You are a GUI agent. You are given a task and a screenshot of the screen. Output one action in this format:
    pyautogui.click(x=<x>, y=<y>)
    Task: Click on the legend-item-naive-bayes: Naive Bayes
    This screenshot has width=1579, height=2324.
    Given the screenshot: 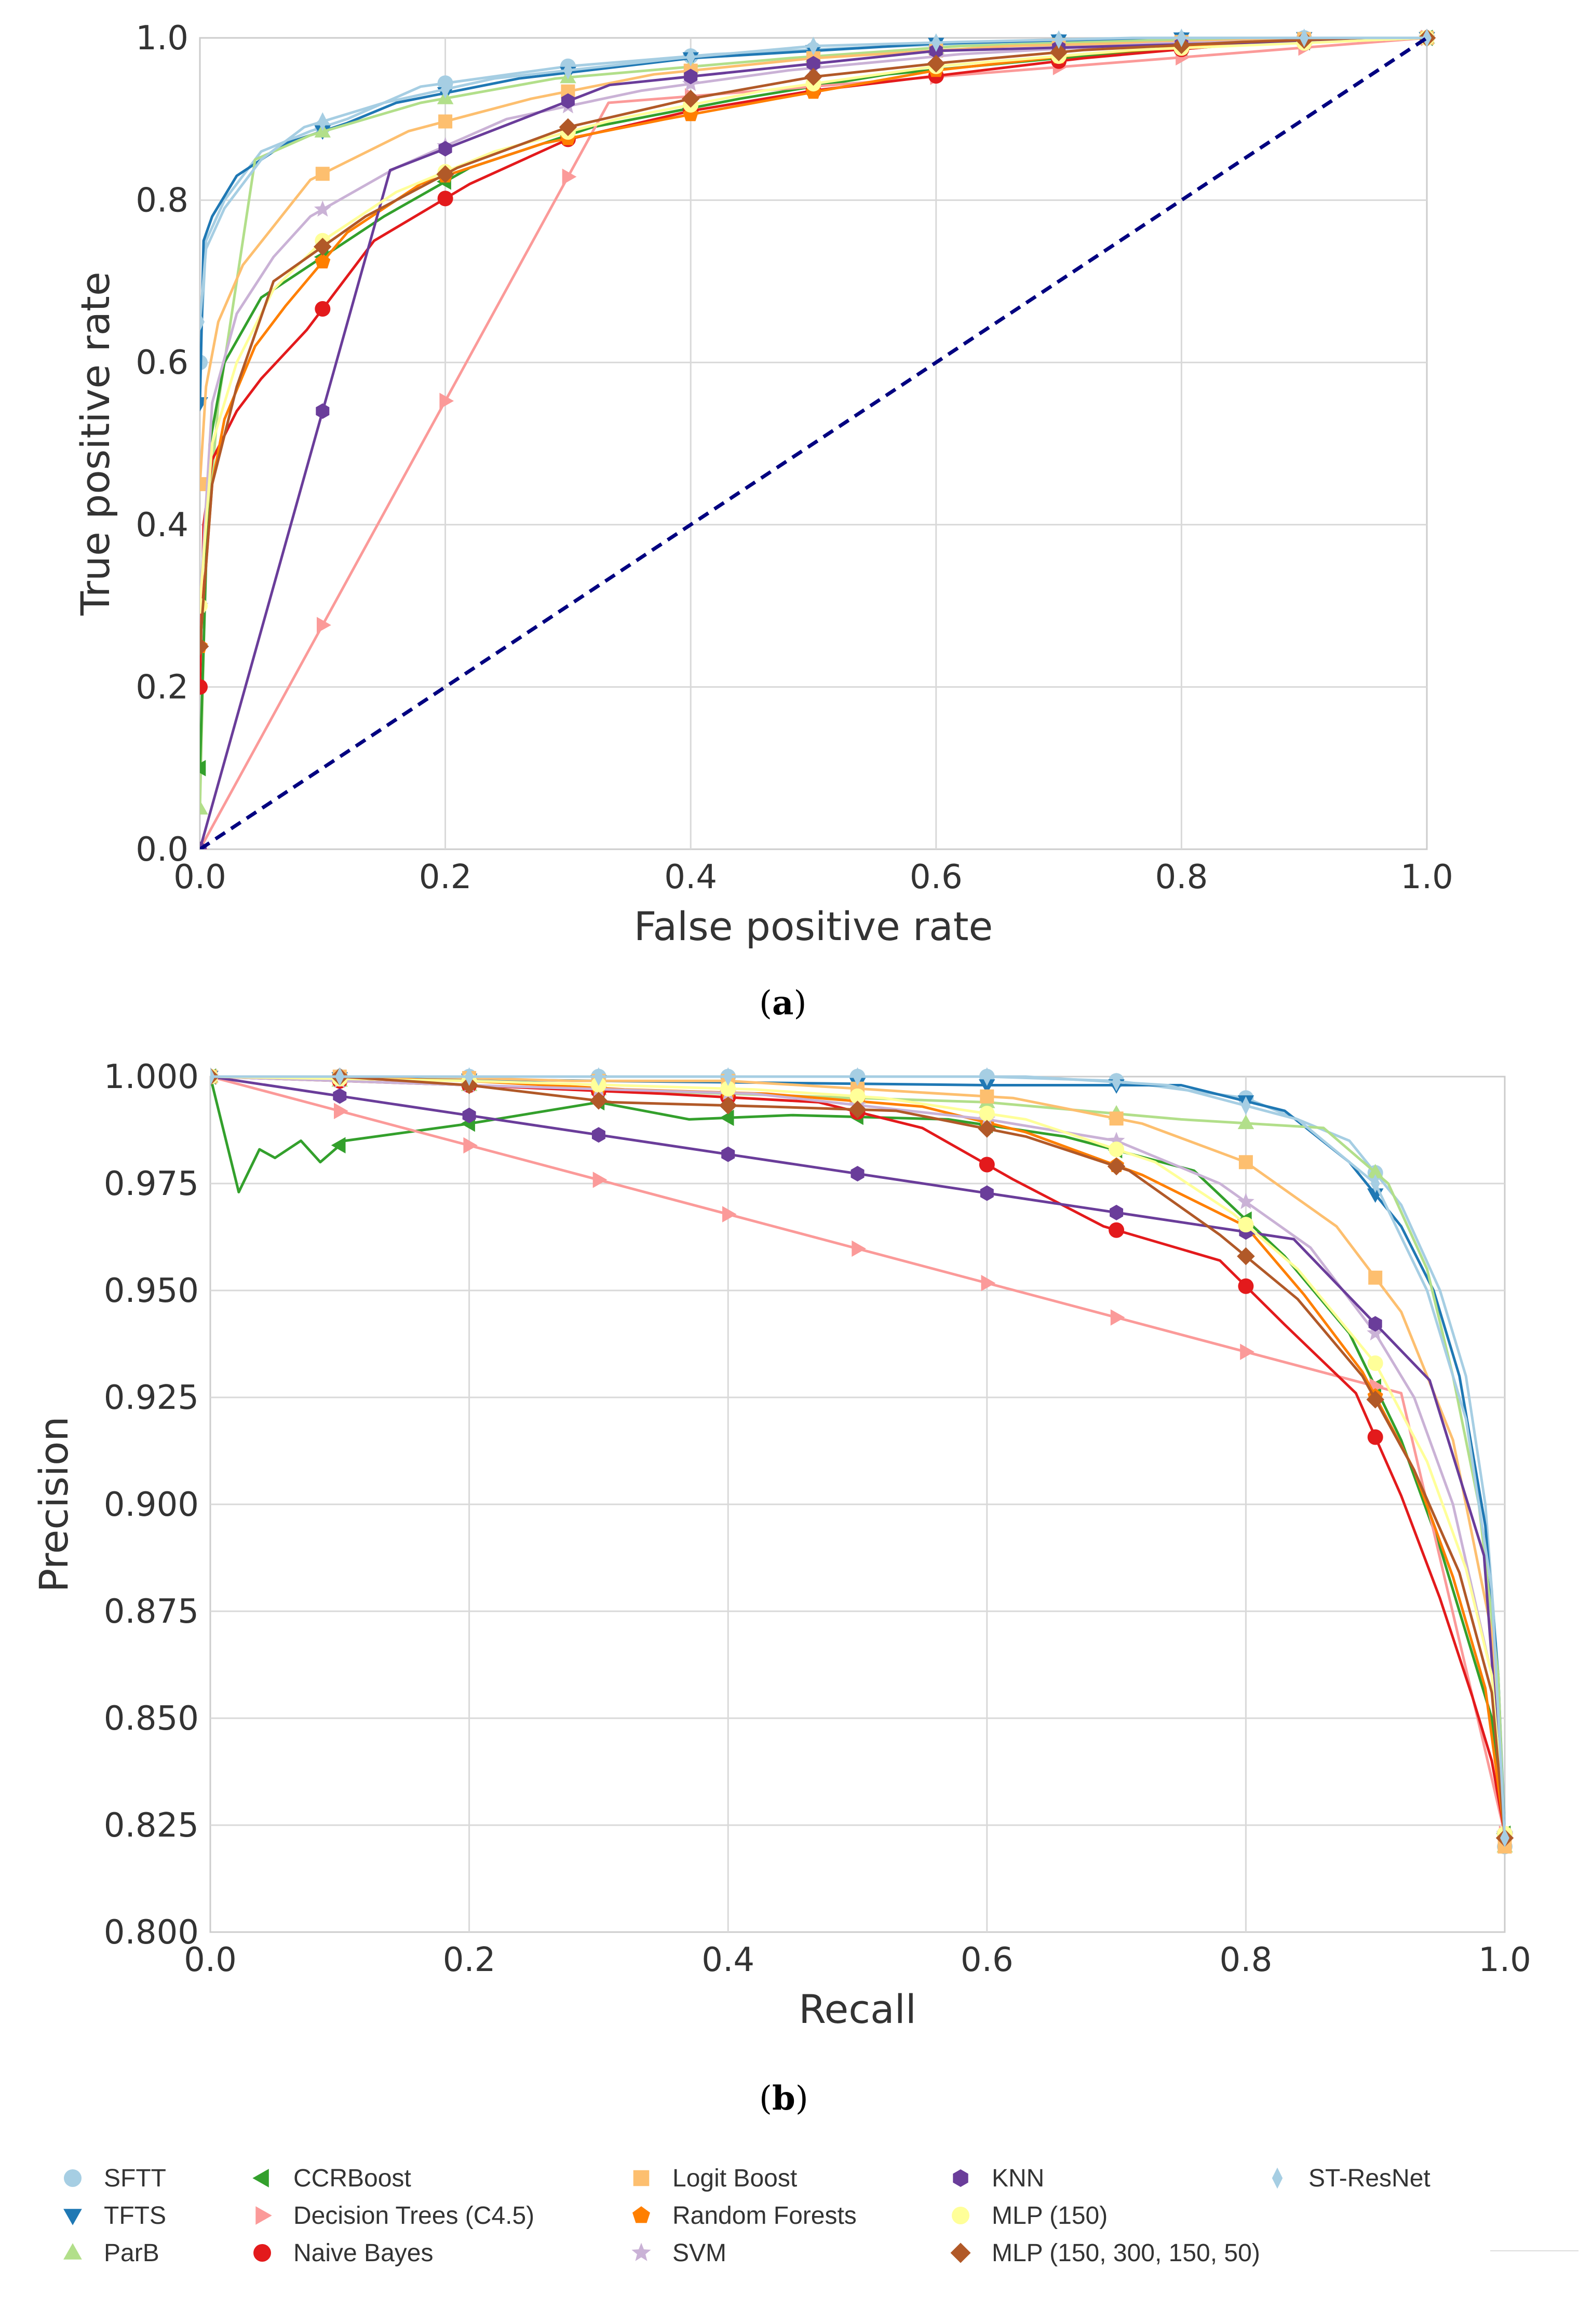 What is the action you would take?
    pyautogui.click(x=334, y=2253)
    